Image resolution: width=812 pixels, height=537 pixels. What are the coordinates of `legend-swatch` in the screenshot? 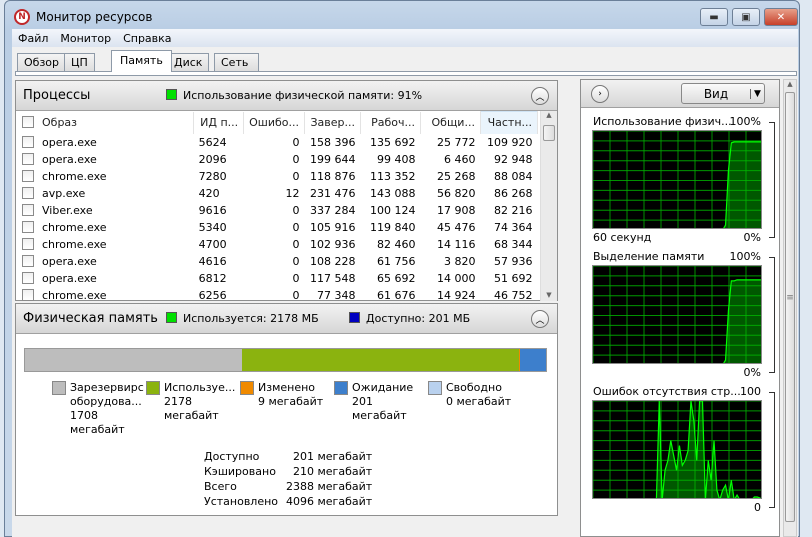 It's located at (435, 388).